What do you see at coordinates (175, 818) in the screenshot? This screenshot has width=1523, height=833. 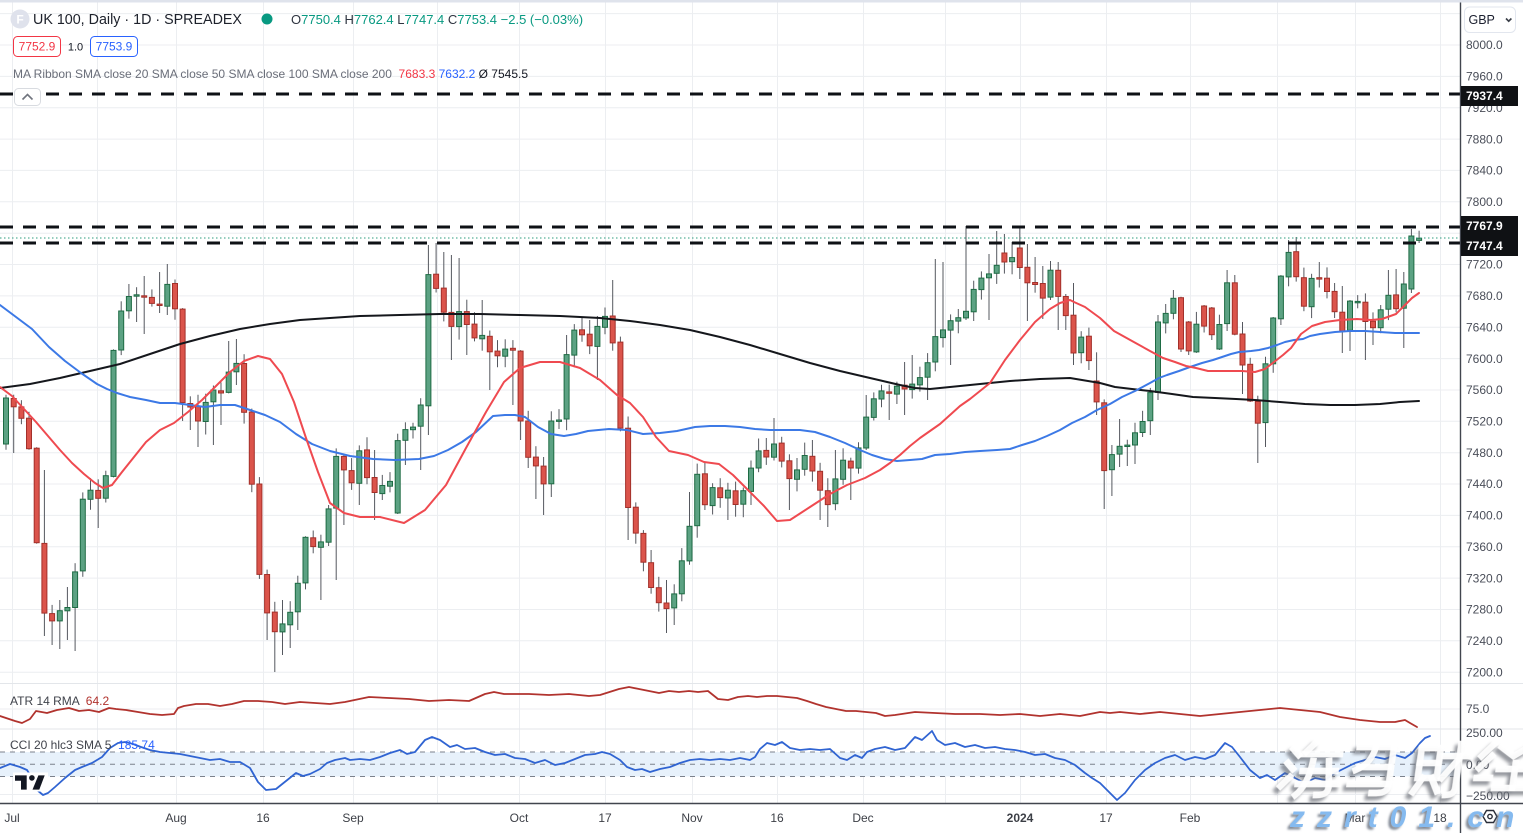 I see `svg-text: Aug` at bounding box center [175, 818].